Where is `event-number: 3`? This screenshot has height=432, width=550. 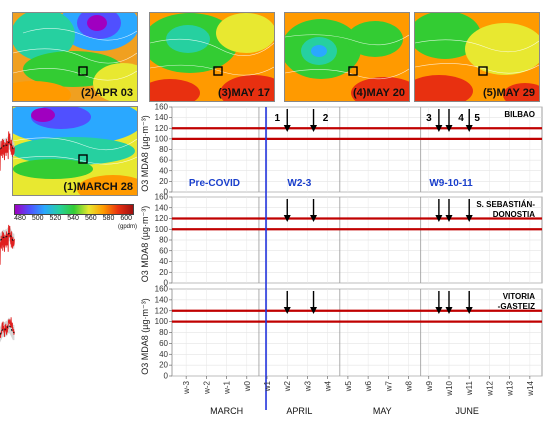 event-number: 3 is located at coordinates (429, 118).